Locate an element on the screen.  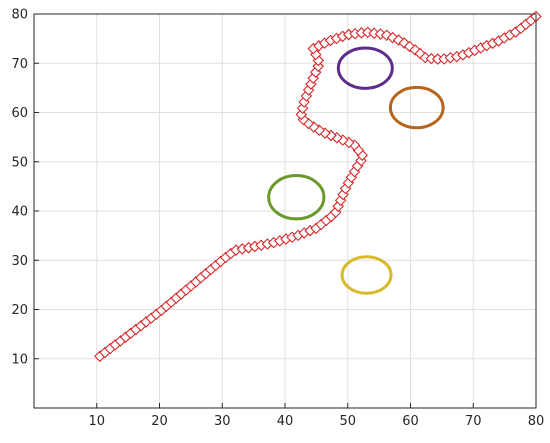
trajectory-marker is located at coordinates (318, 66).